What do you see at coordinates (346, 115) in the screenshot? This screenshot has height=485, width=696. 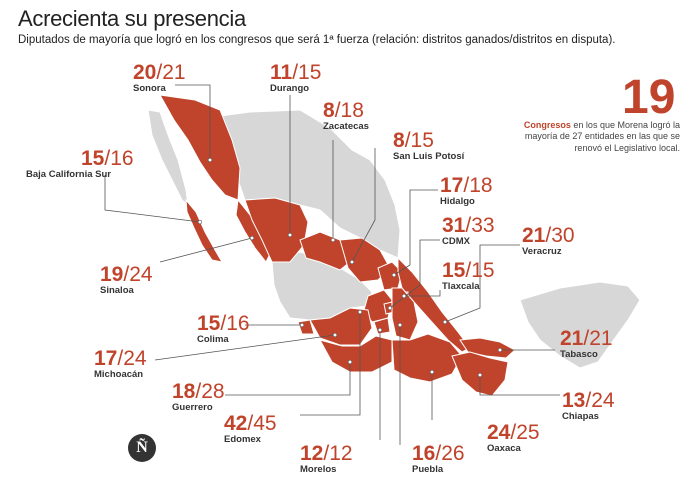 I see `label-zacatecas: 8/18 Zacatecas` at bounding box center [346, 115].